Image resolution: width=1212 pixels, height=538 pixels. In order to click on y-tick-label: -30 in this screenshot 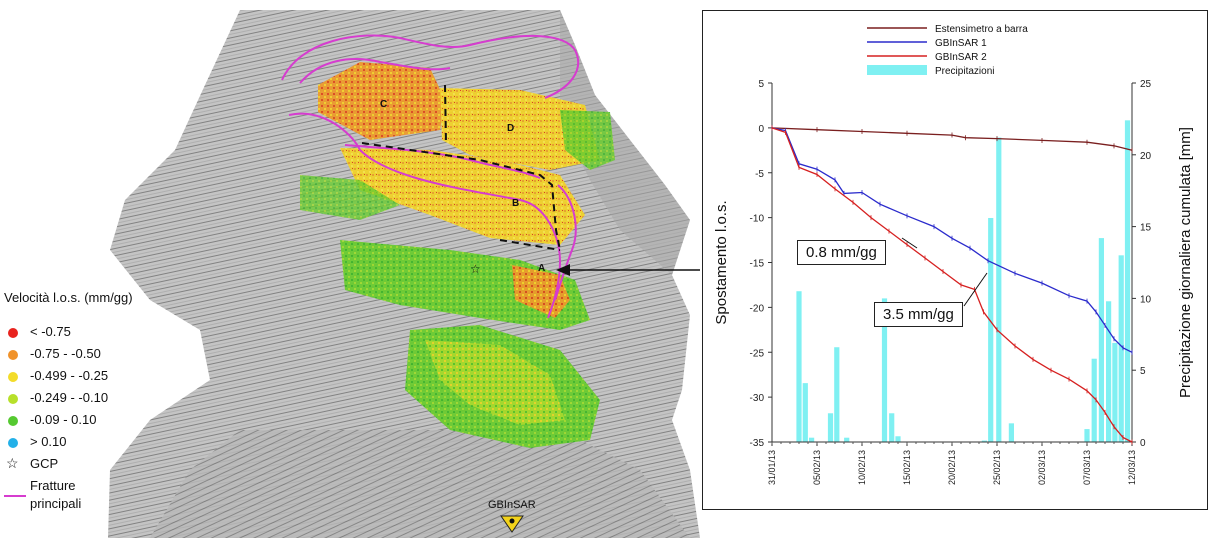, I will do `click(757, 398)`.